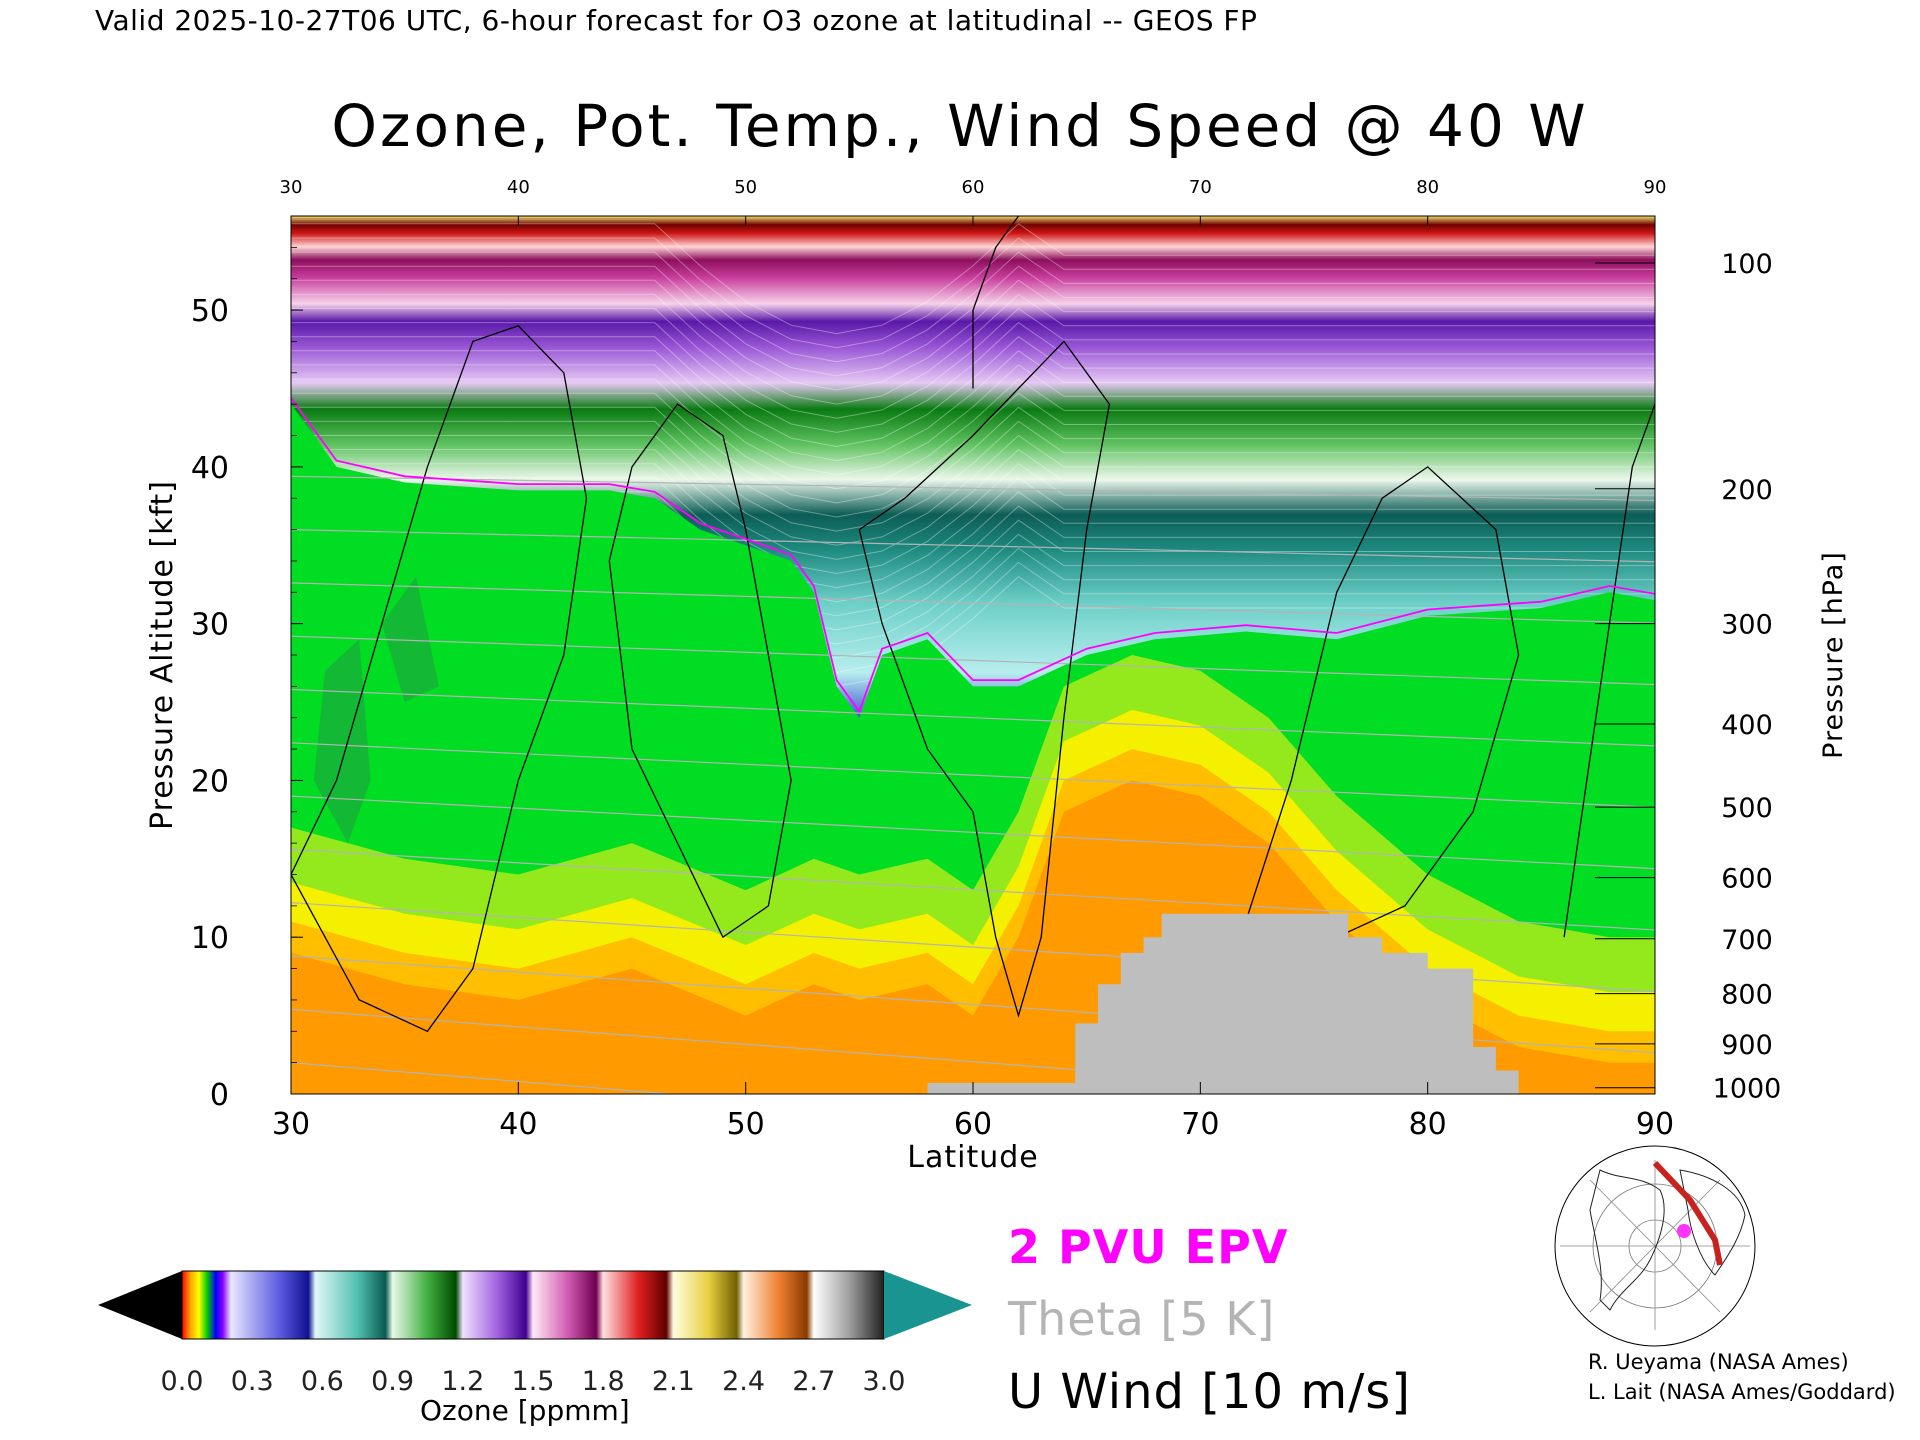 The image size is (1920, 1440). Describe the element at coordinates (1747, 725) in the screenshot. I see `pressure-tick-label: 400` at that location.